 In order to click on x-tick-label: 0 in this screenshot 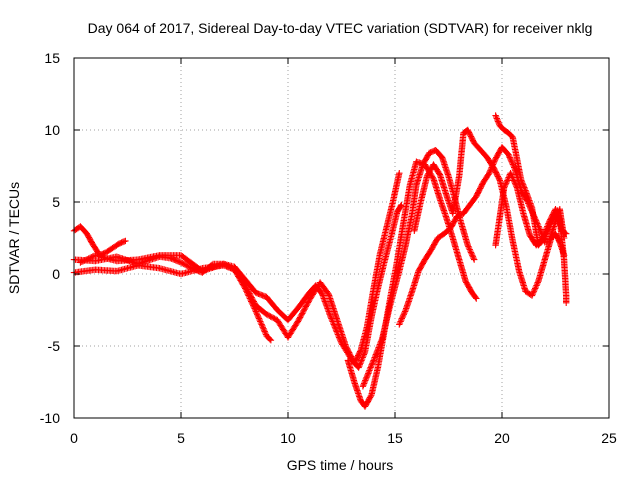, I will do `click(74, 438)`.